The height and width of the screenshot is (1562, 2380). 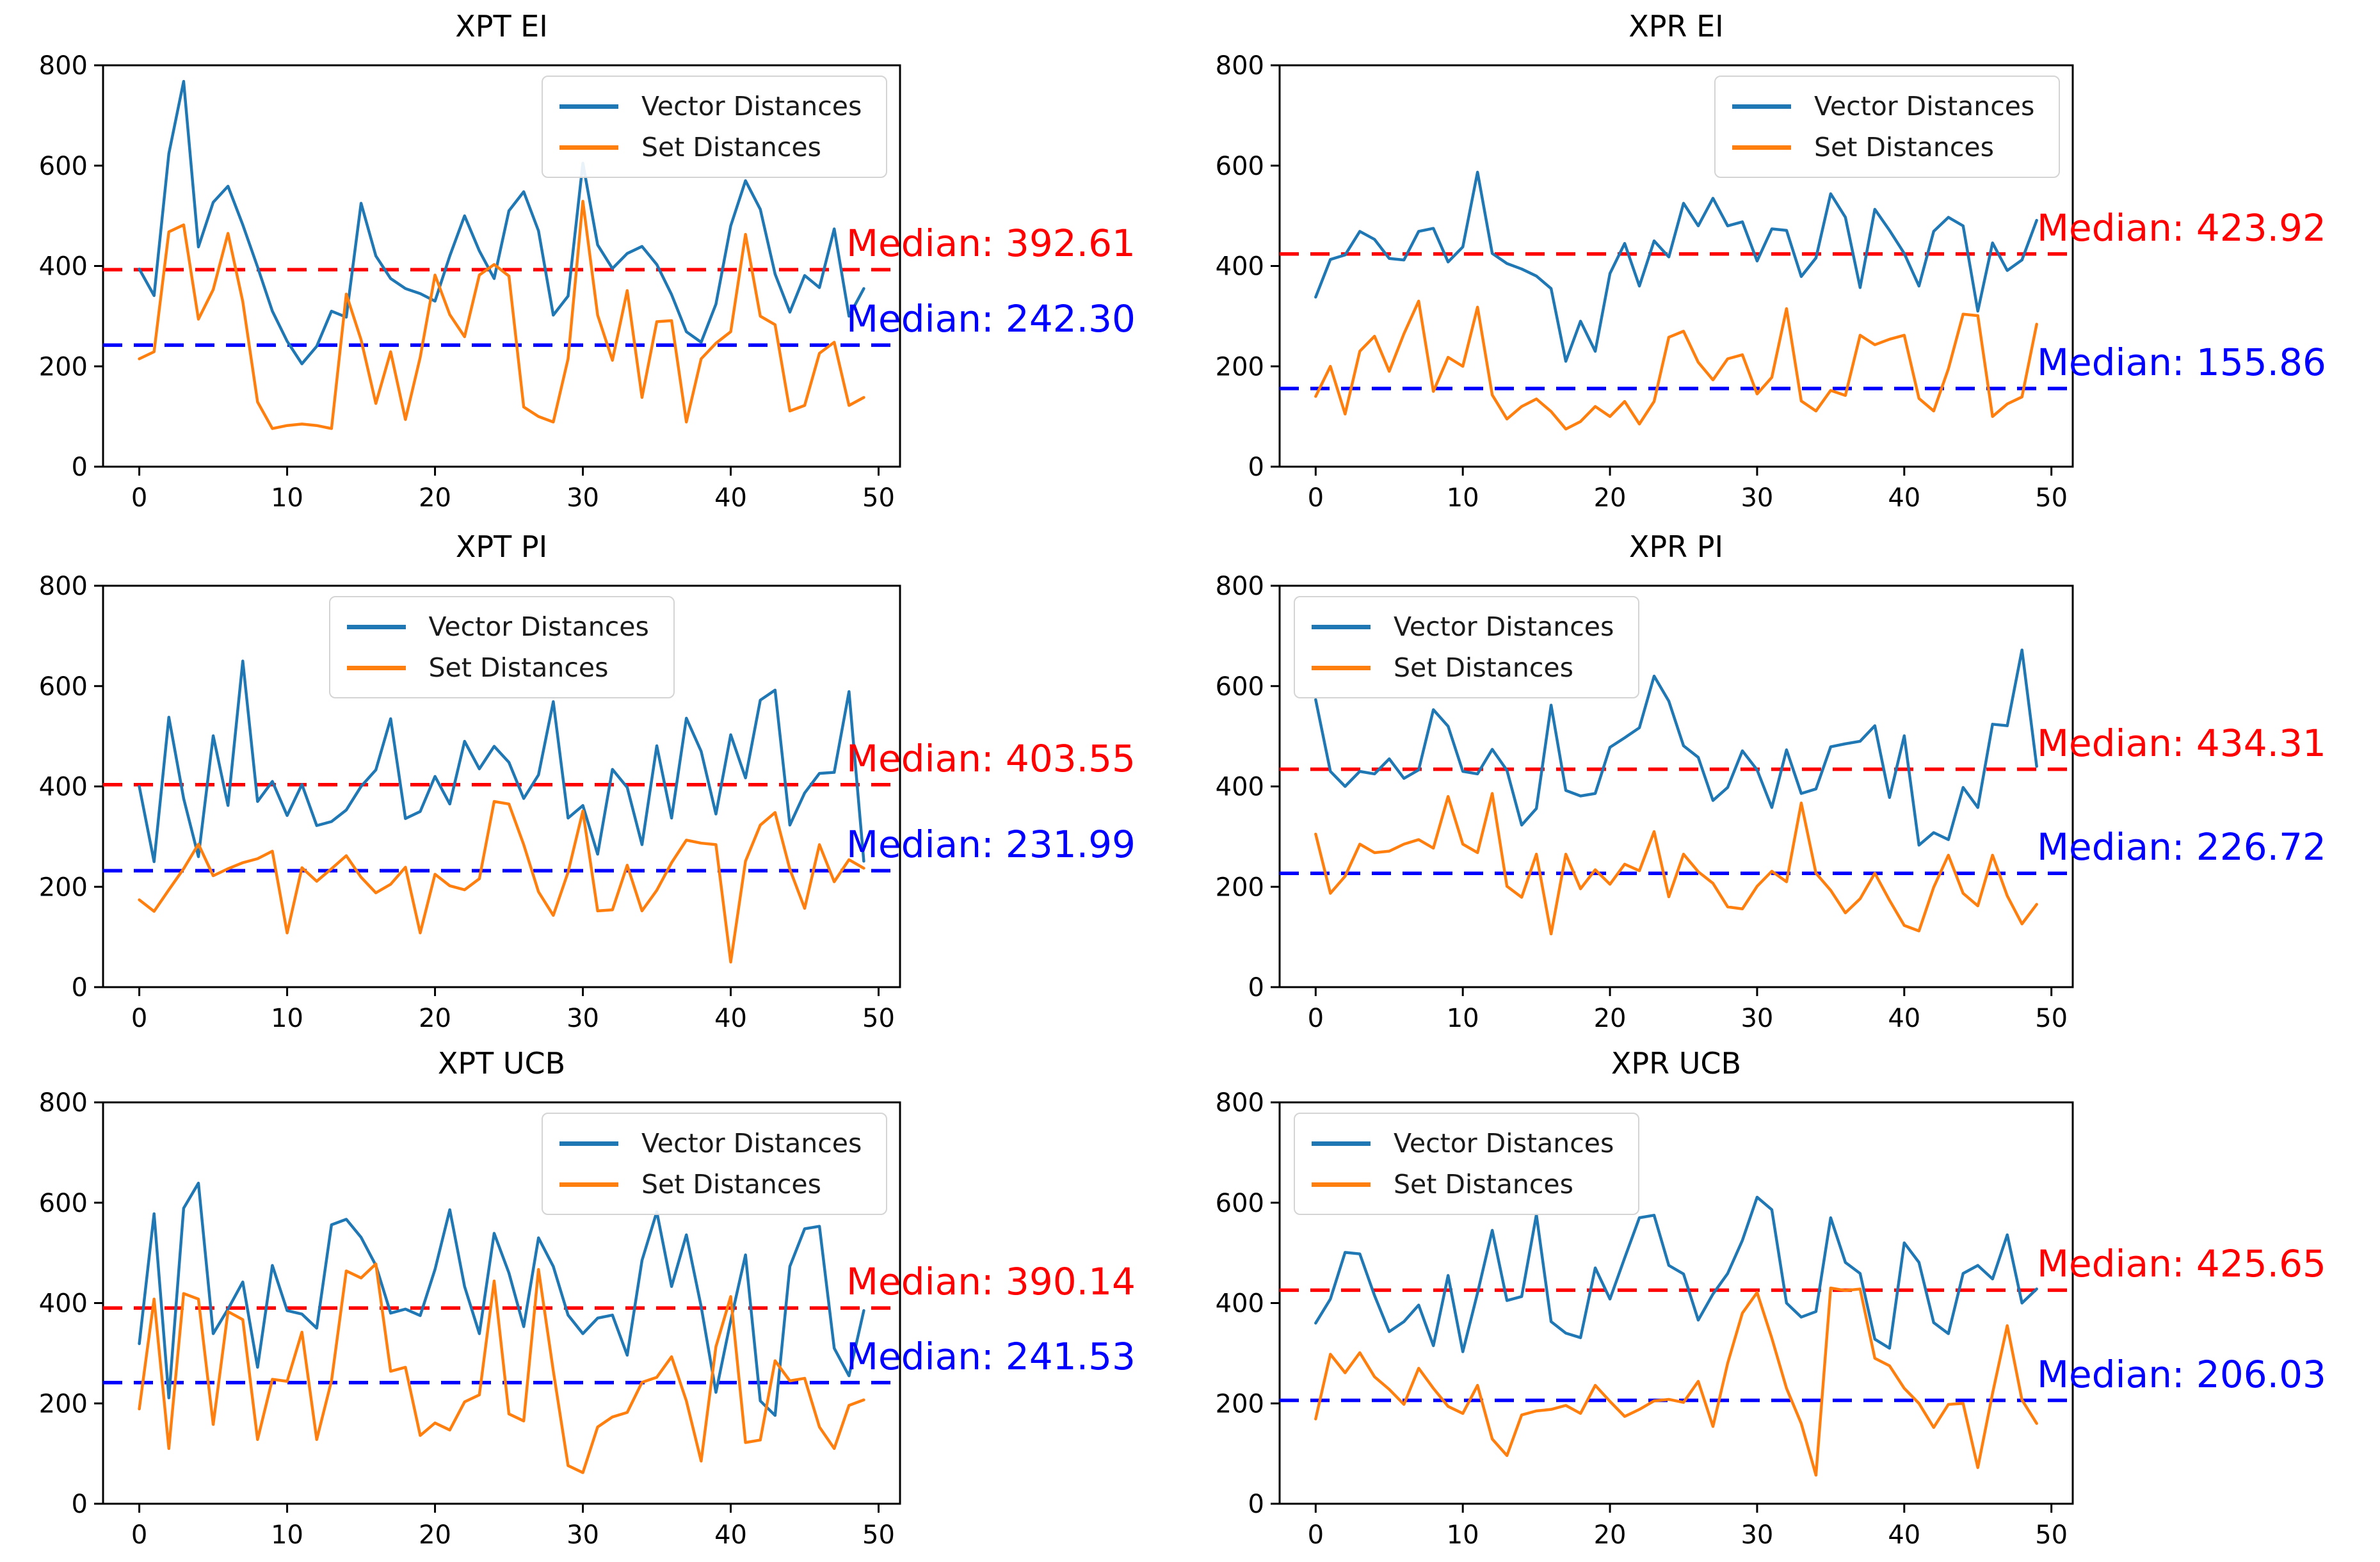 What do you see at coordinates (991, 319) in the screenshot?
I see `median-set-label: Median: 242.30` at bounding box center [991, 319].